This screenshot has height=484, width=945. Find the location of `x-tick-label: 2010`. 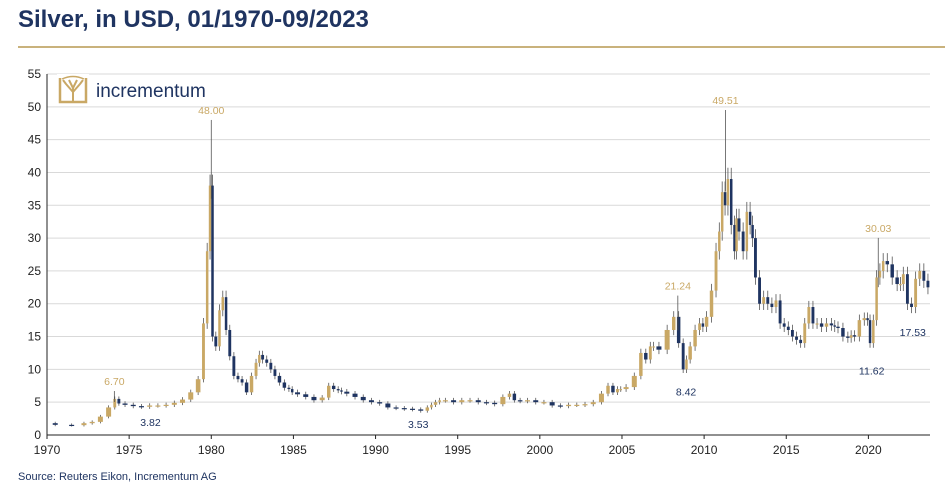

x-tick-label: 2010 is located at coordinates (704, 450).